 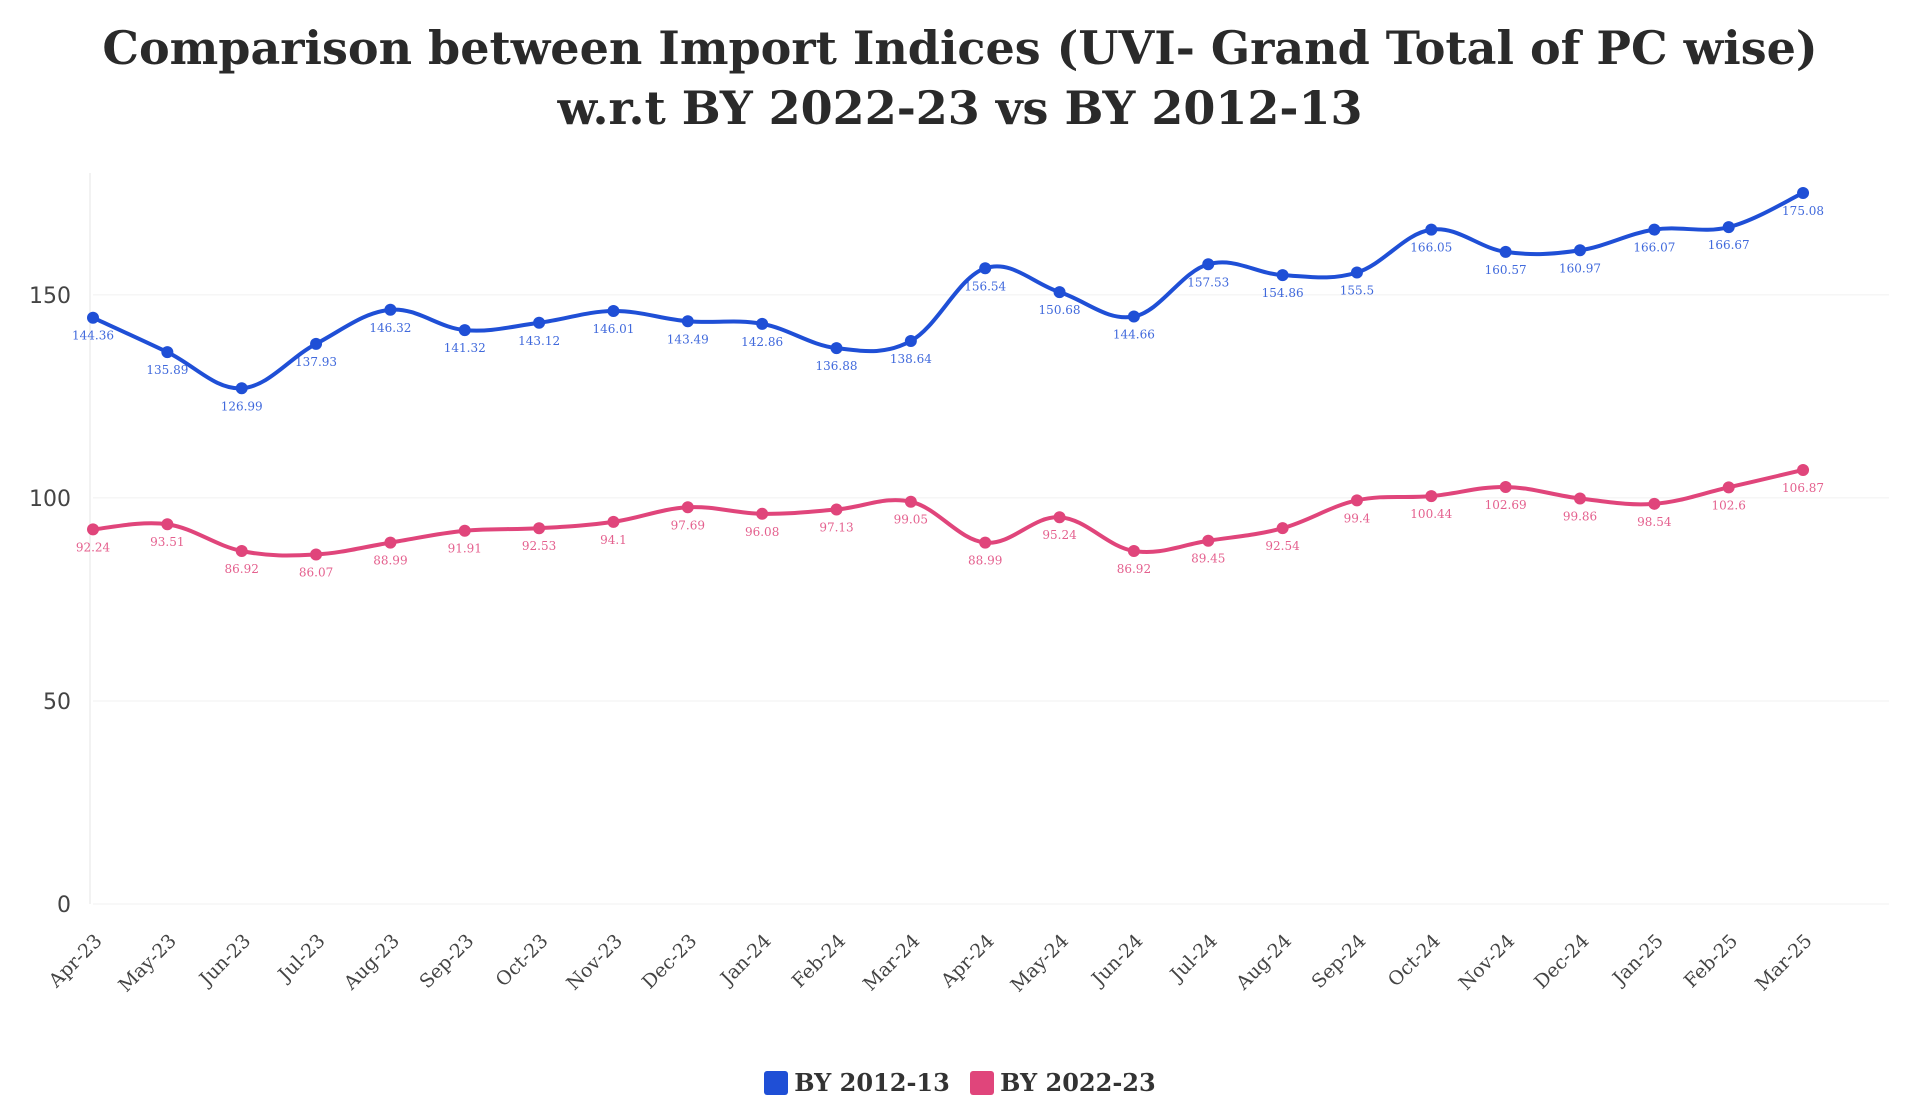 I want to click on data-label: 98.54, so click(x=1654, y=522).